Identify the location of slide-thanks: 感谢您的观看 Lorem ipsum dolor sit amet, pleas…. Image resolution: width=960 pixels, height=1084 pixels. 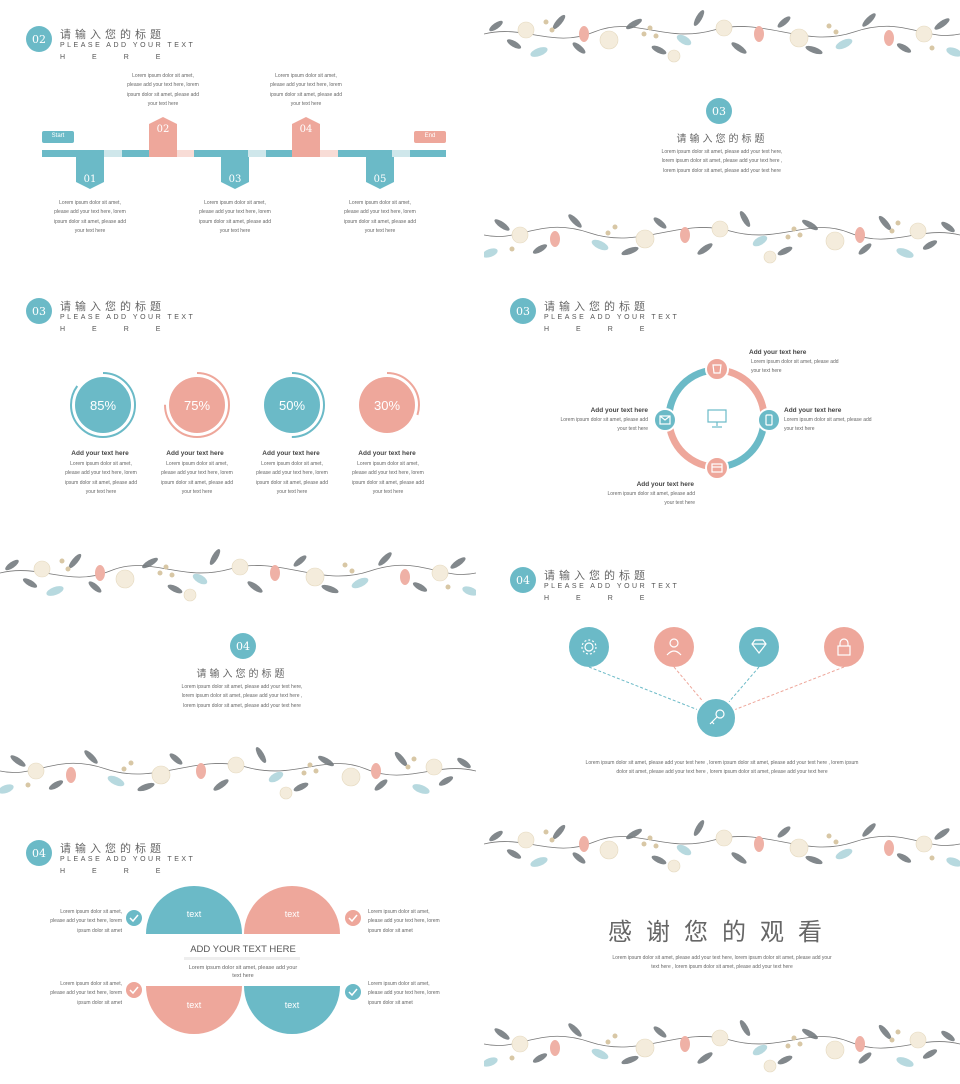
(722, 947).